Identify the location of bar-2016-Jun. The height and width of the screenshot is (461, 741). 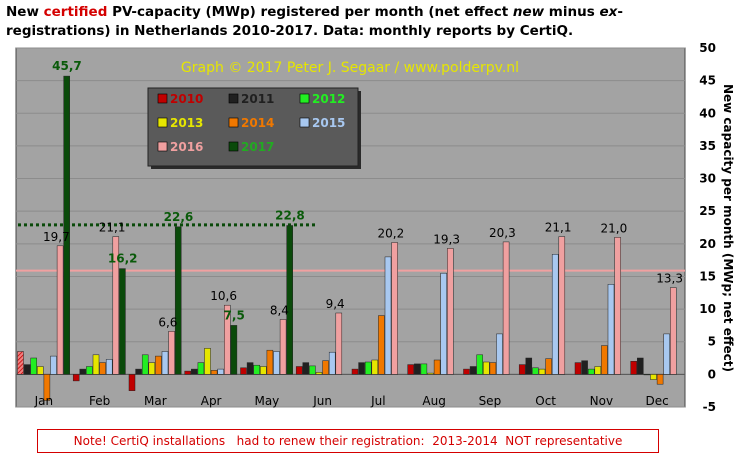
(339, 343).